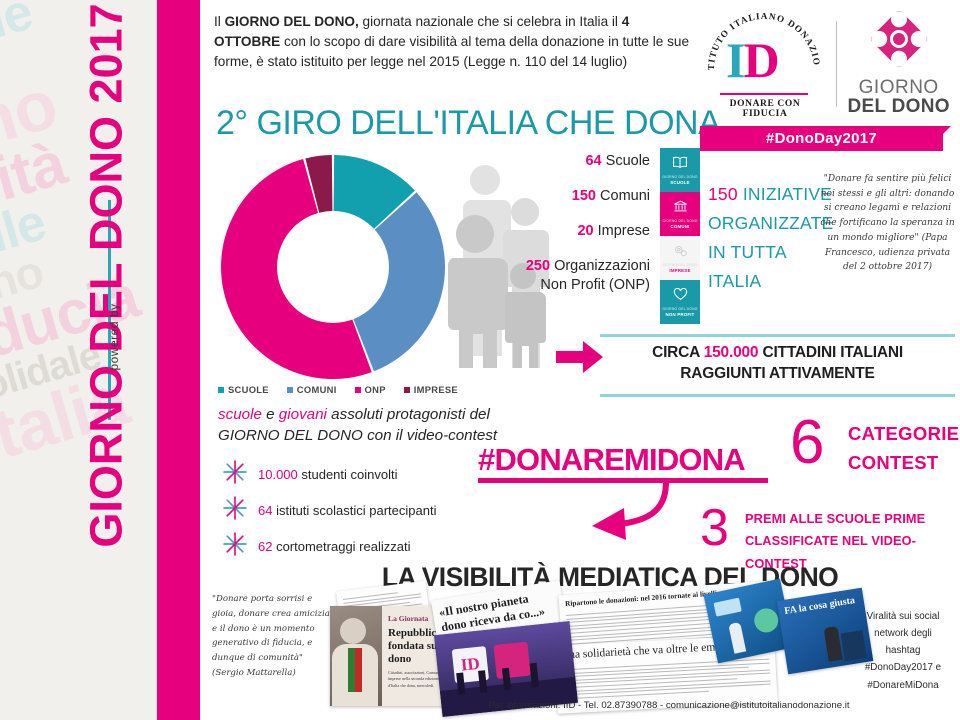 The height and width of the screenshot is (720, 960). What do you see at coordinates (617, 513) in the screenshot?
I see `curved-arrow-icon` at bounding box center [617, 513].